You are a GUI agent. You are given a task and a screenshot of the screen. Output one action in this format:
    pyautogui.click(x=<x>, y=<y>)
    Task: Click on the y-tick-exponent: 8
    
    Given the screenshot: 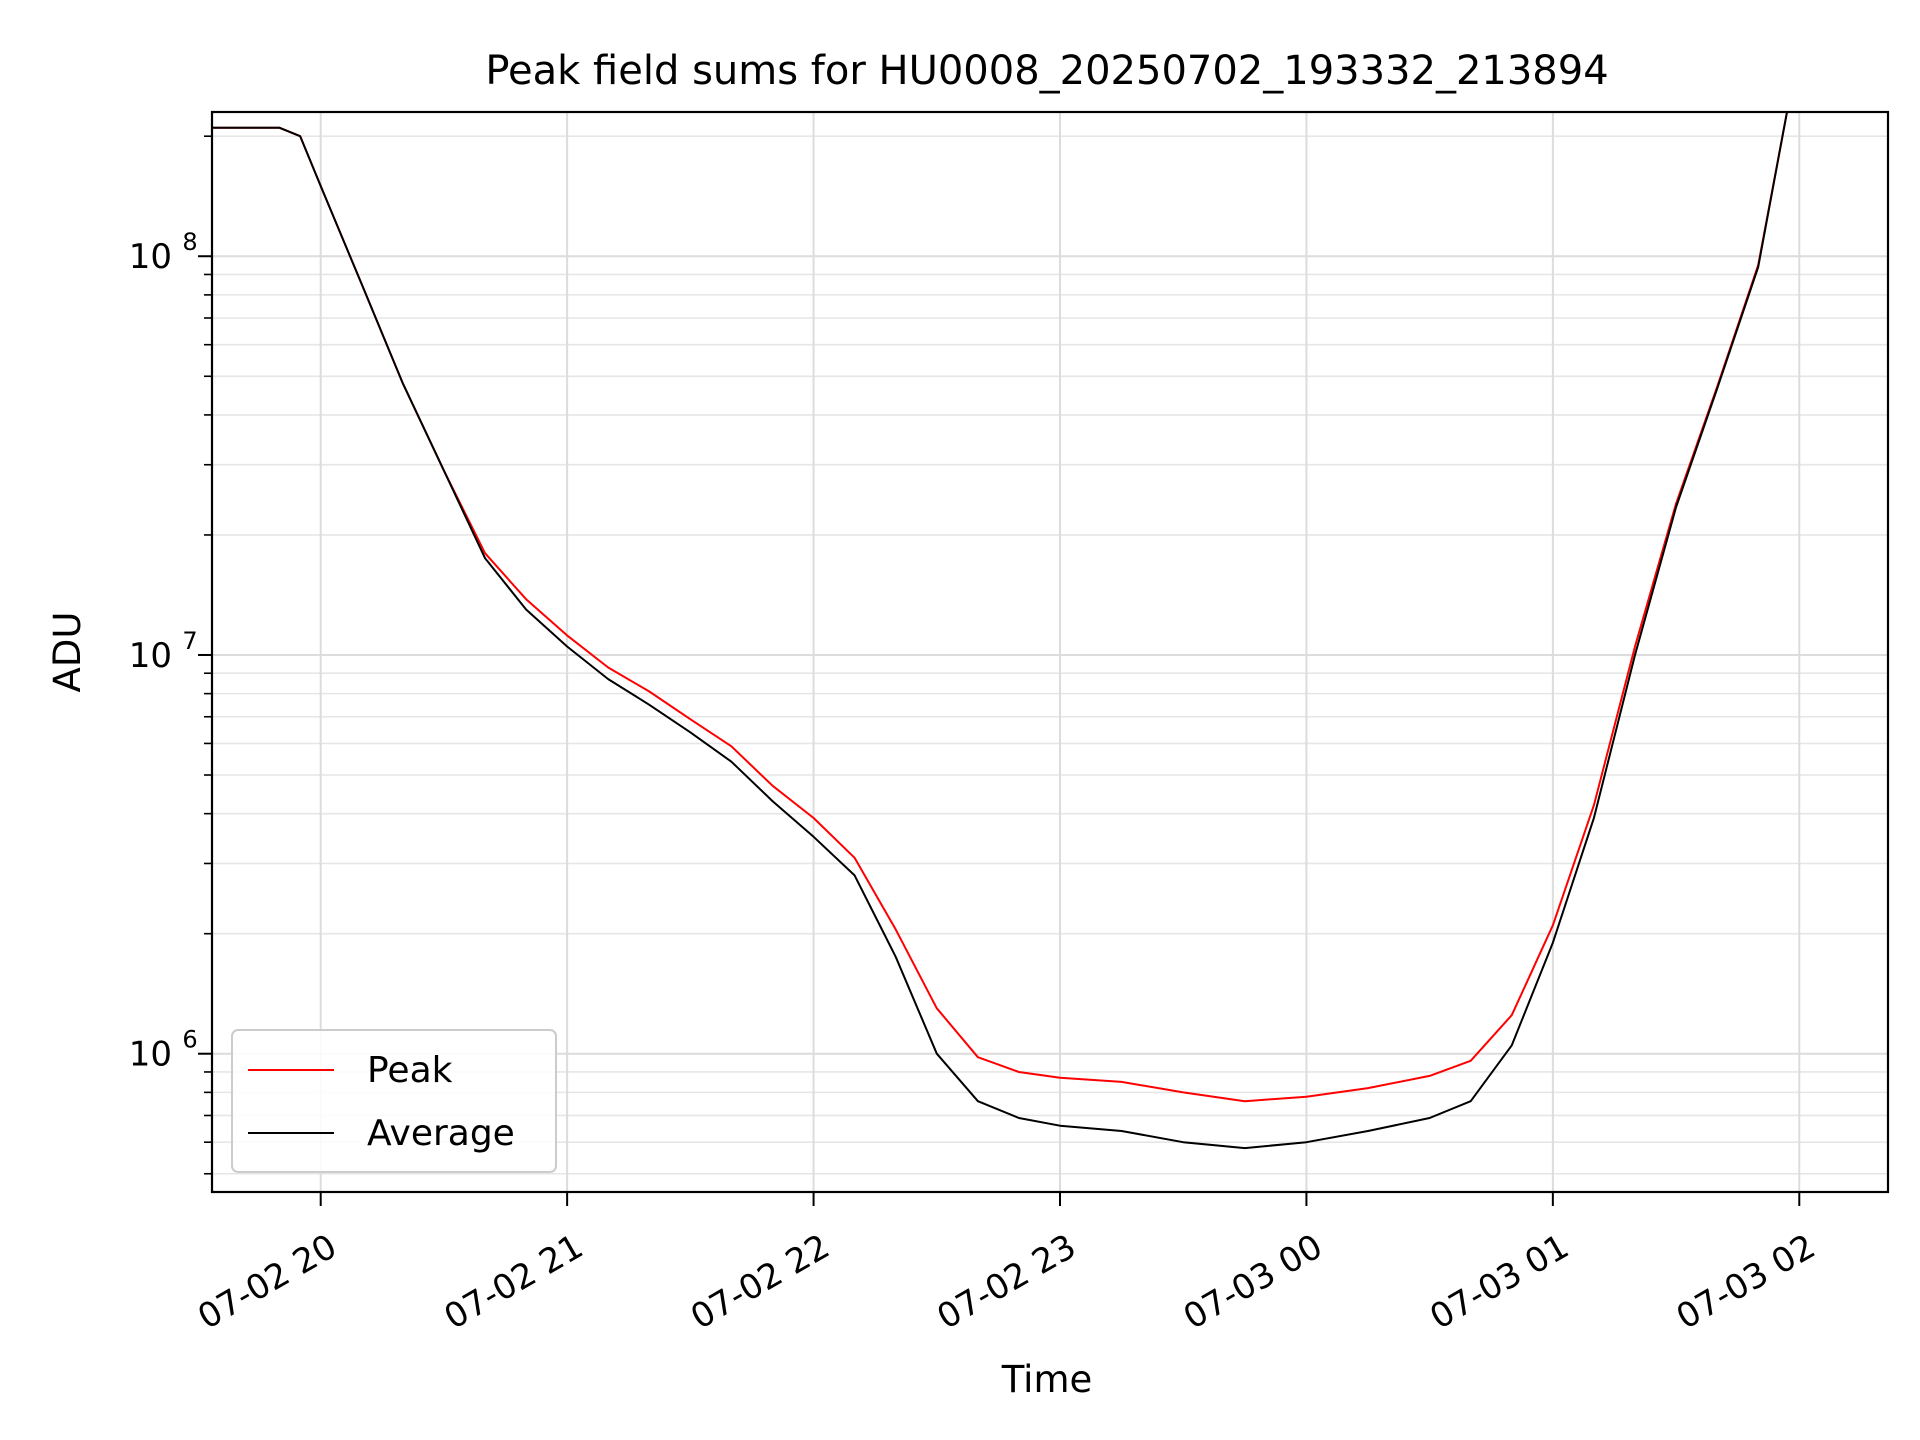 What is the action you would take?
    pyautogui.click(x=189, y=242)
    